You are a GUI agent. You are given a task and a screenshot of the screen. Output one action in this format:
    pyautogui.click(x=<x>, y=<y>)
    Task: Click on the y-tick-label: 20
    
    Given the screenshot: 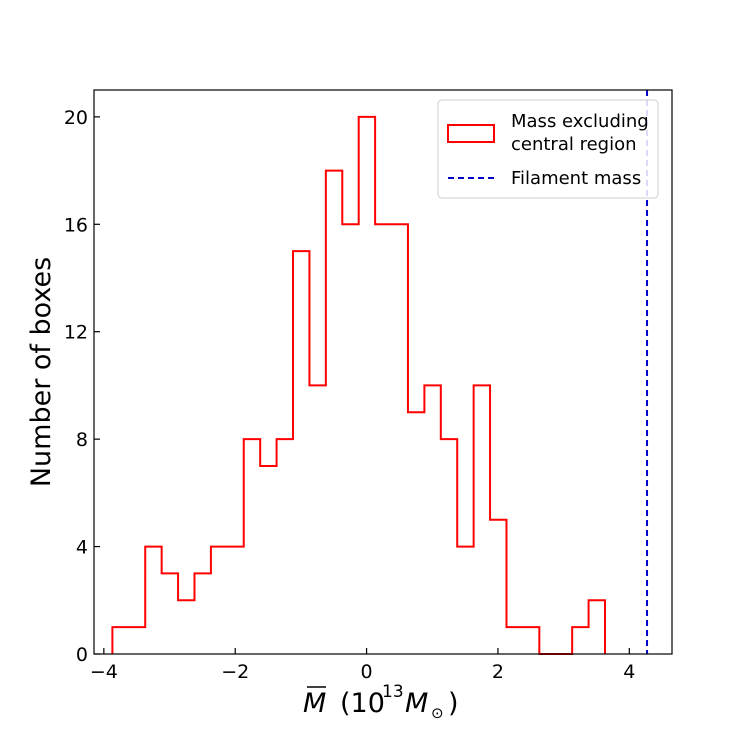 What is the action you would take?
    pyautogui.click(x=76, y=118)
    